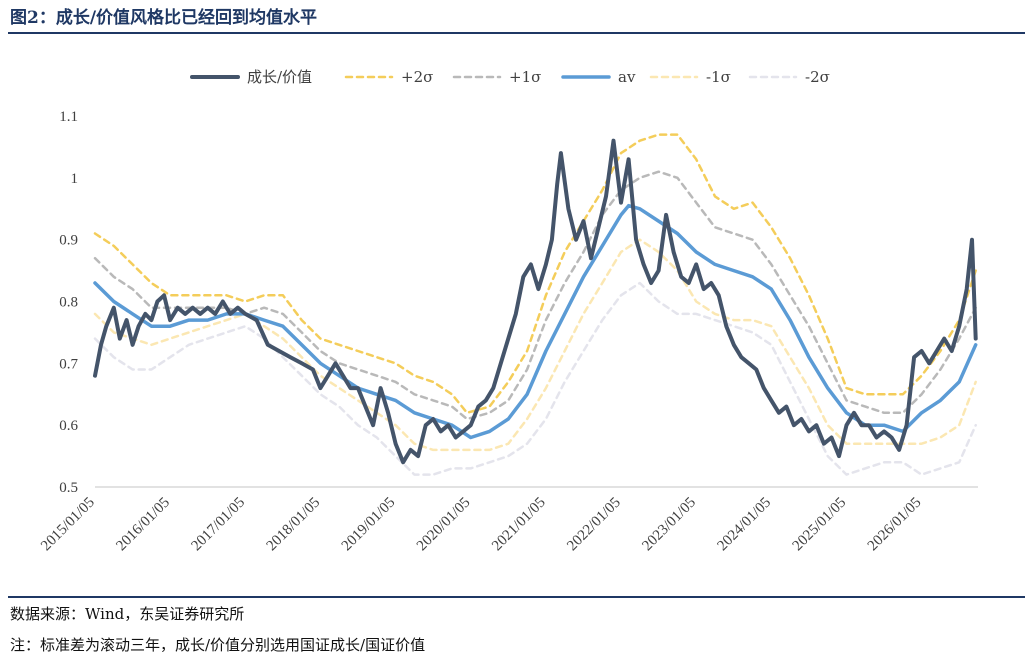 The width and height of the screenshot is (1032, 661). What do you see at coordinates (218, 525) in the screenshot?
I see `x-tick-label: 2017/01/05` at bounding box center [218, 525].